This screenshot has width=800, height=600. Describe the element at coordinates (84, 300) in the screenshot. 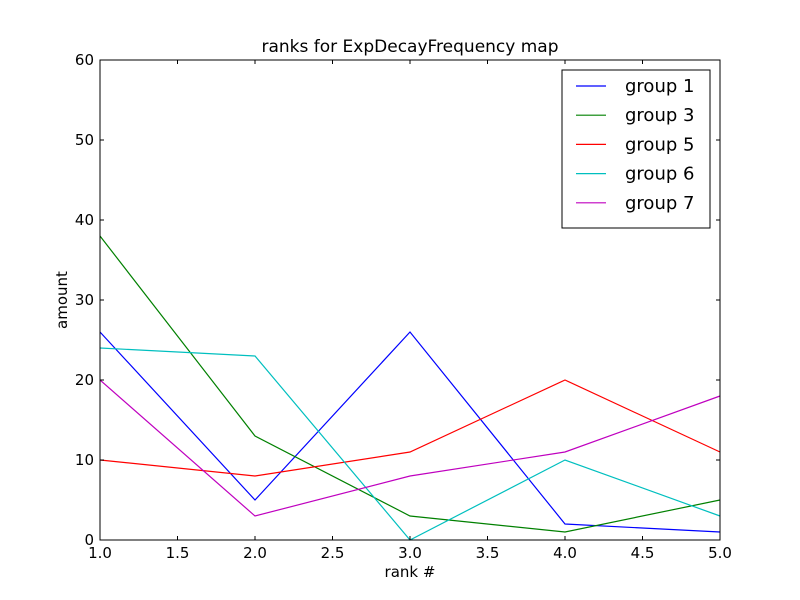

I see `y-tick-label: 30` at that location.